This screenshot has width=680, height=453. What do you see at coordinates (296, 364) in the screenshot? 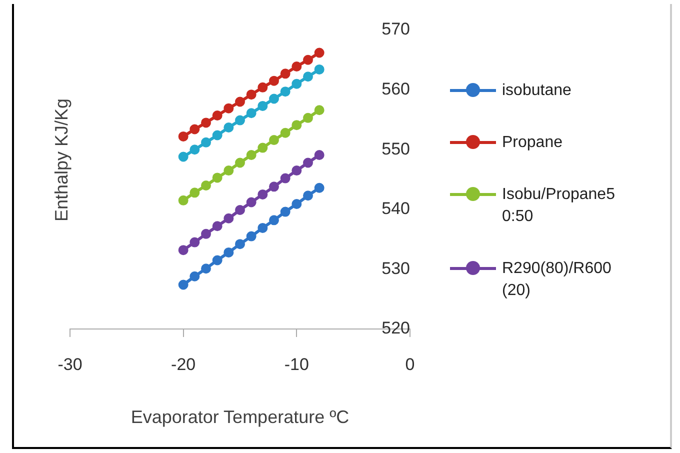
I see `x-tick-label: -10` at bounding box center [296, 364].